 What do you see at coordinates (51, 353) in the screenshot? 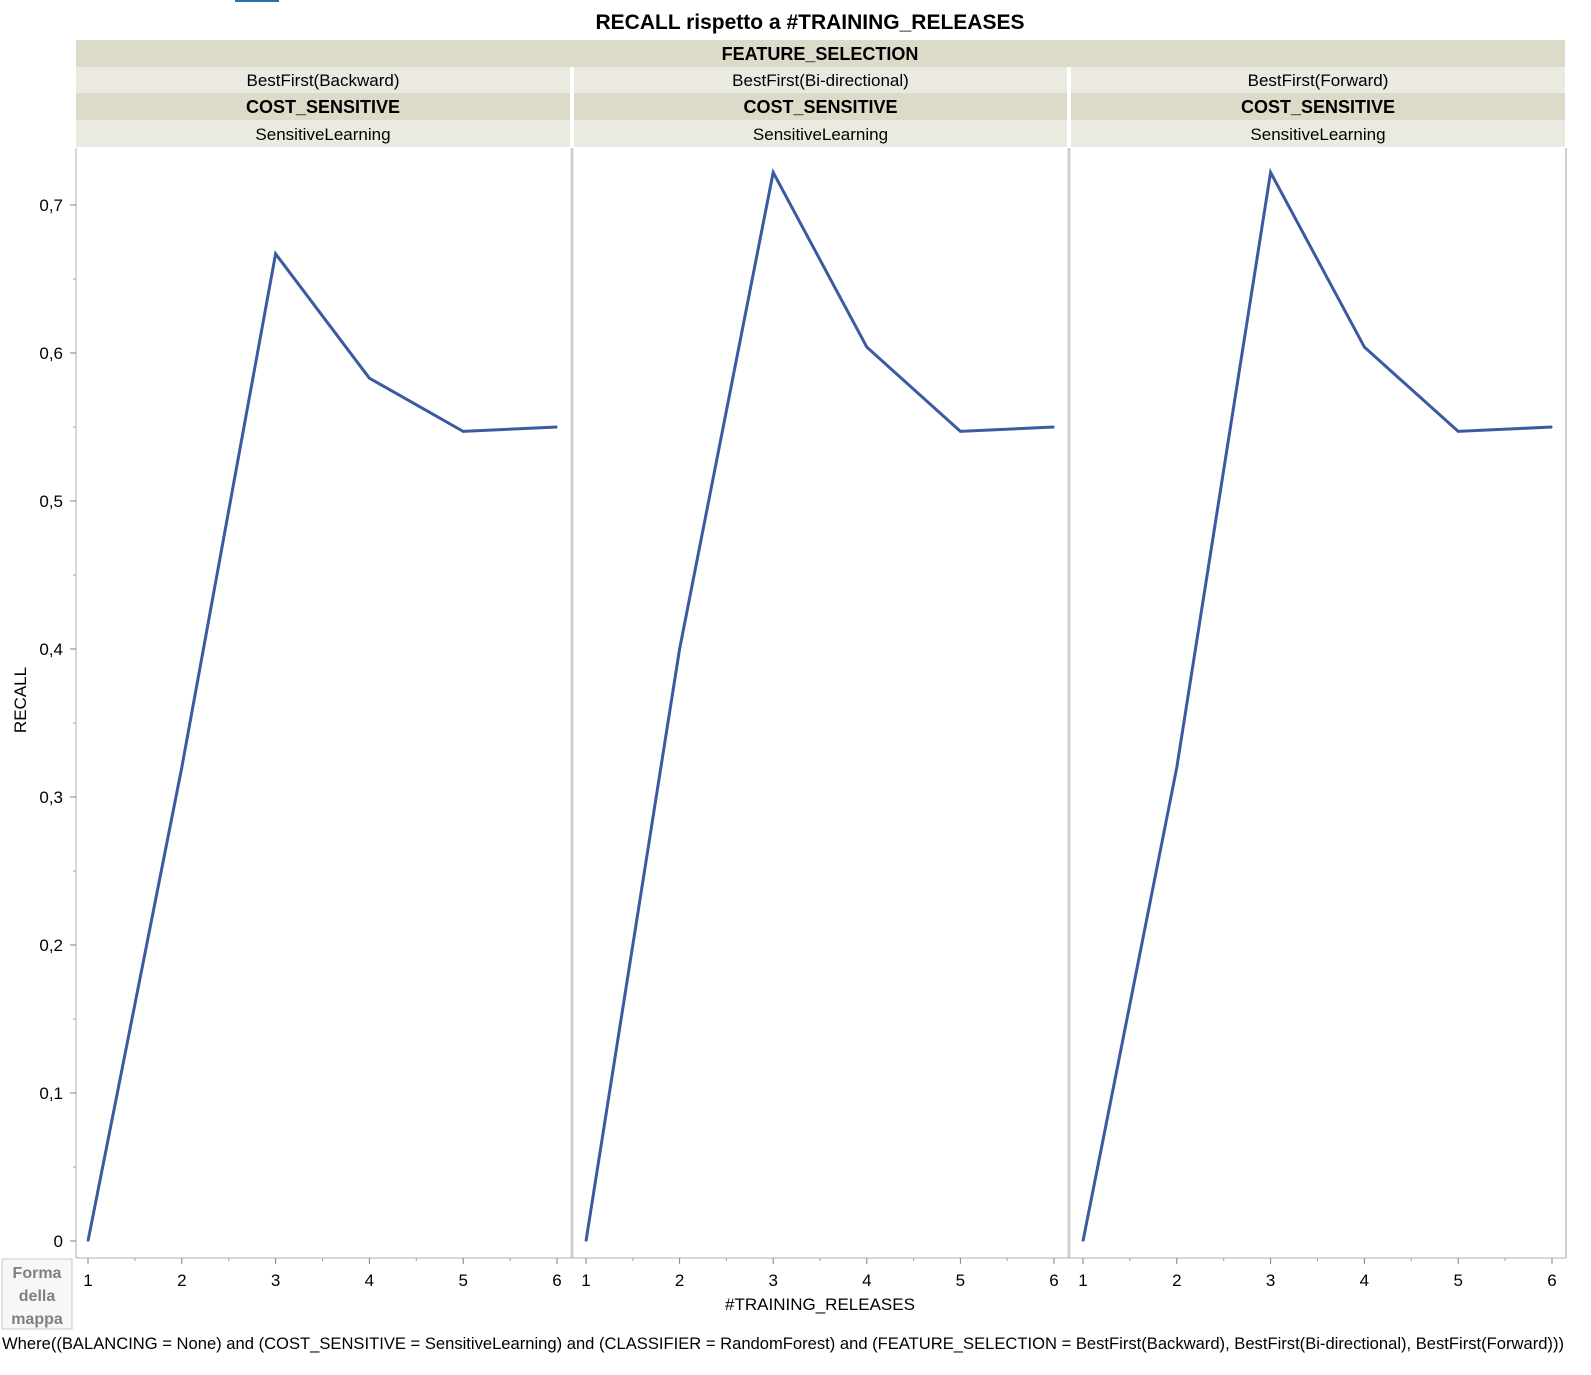
I see `y-tick-label: 0,6` at bounding box center [51, 353].